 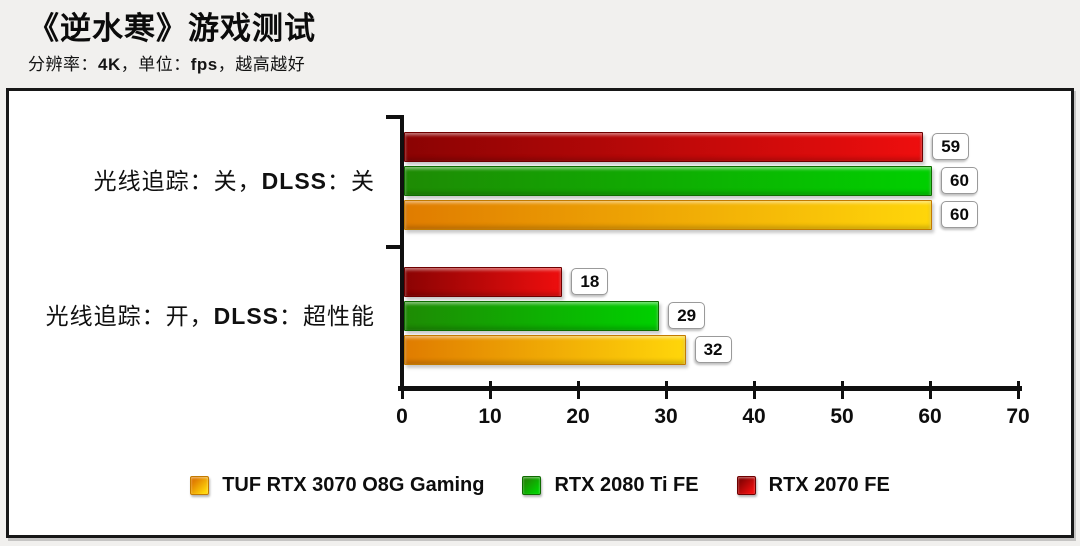 I want to click on category-label: 光线追踪：关，DLSS：关, so click(x=234, y=181).